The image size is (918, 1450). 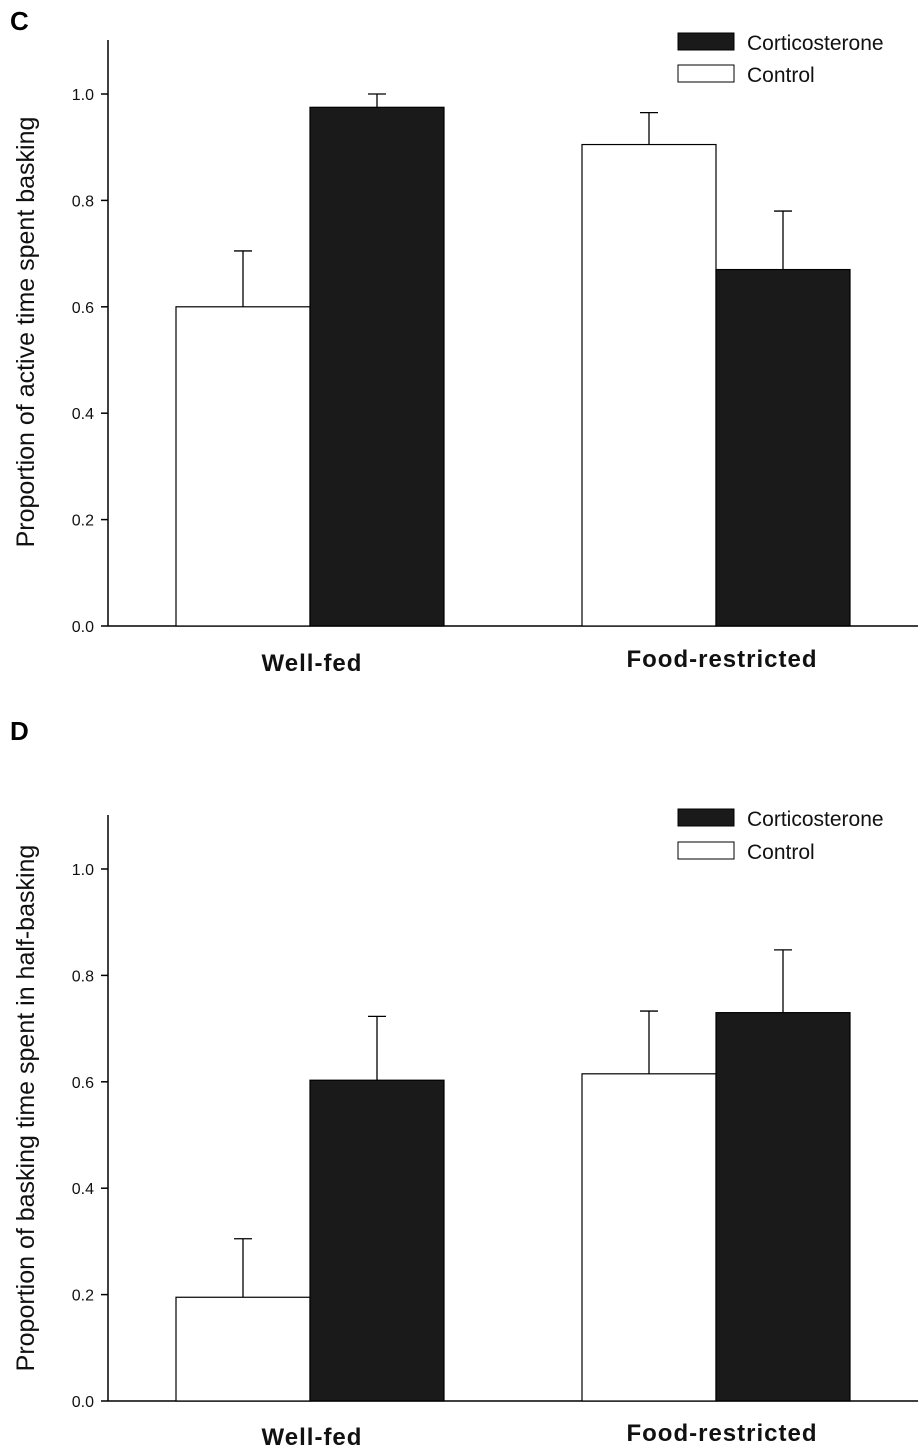 What do you see at coordinates (19, 731) in the screenshot?
I see `panel-letter: D` at bounding box center [19, 731].